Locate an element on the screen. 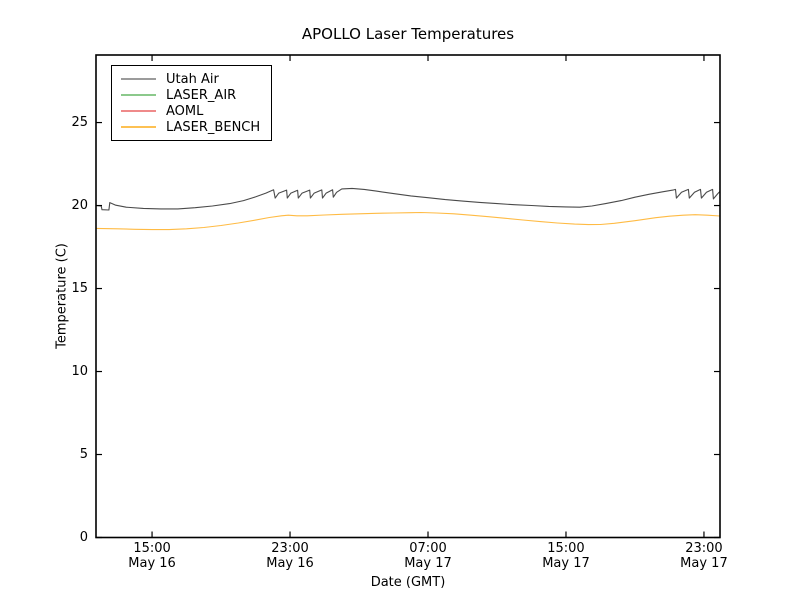  x-tick-label: 23:00 May 17 is located at coordinates (704, 556).